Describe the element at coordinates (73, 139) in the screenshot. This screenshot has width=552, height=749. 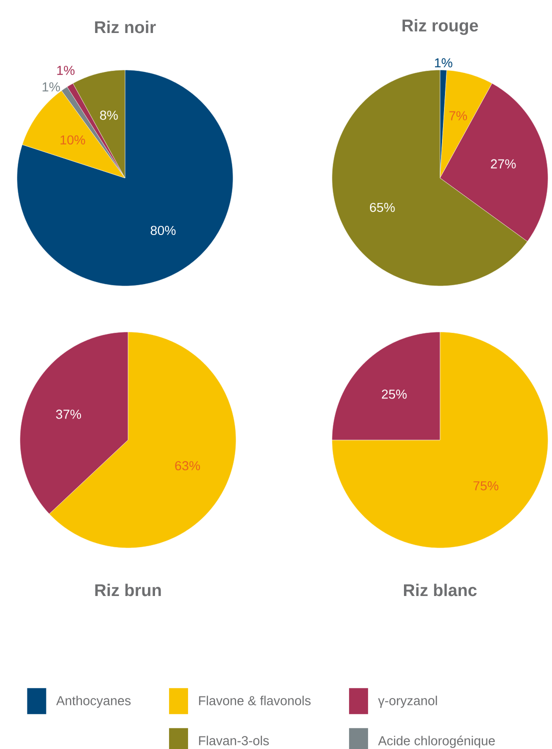
I see `data-label: 10%` at that location.